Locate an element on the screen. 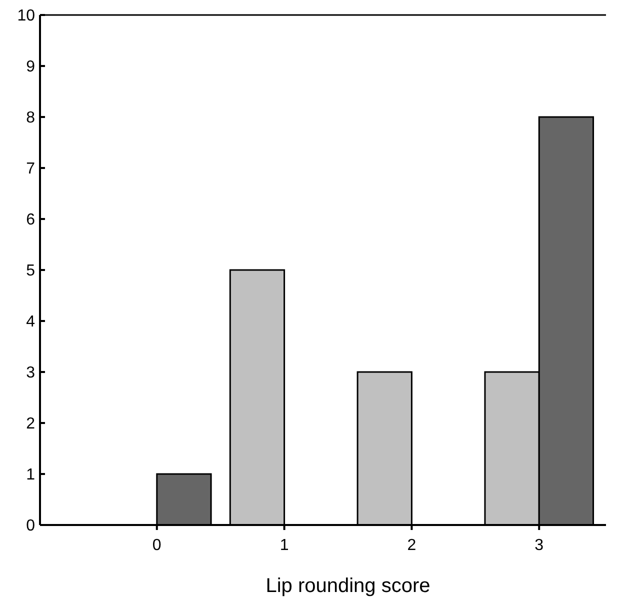  x-tick-label: 2 is located at coordinates (411, 545).